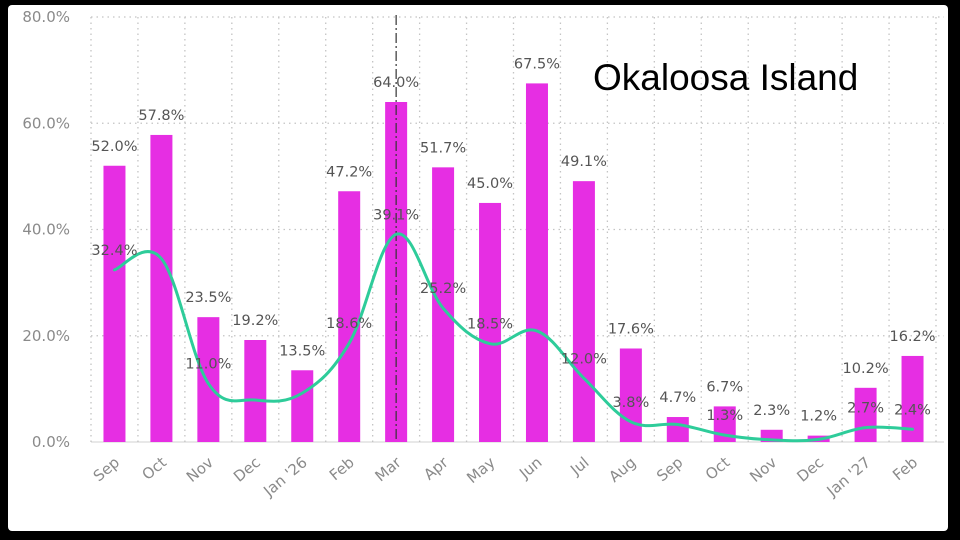 The width and height of the screenshot is (960, 540). I want to click on line-data-label: 18.6%, so click(349, 324).